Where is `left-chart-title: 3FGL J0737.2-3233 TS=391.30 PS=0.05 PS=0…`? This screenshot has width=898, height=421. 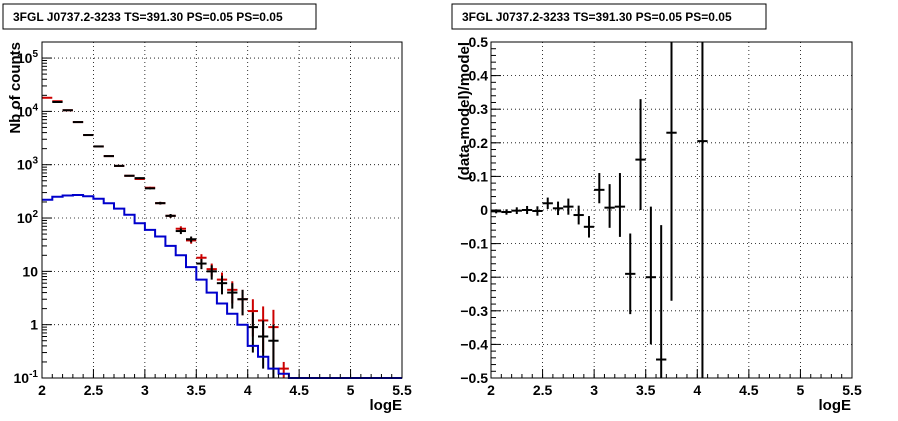 left-chart-title: 3FGL J0737.2-3233 TS=391.30 PS=0.05 PS=0… is located at coordinates (148, 17).